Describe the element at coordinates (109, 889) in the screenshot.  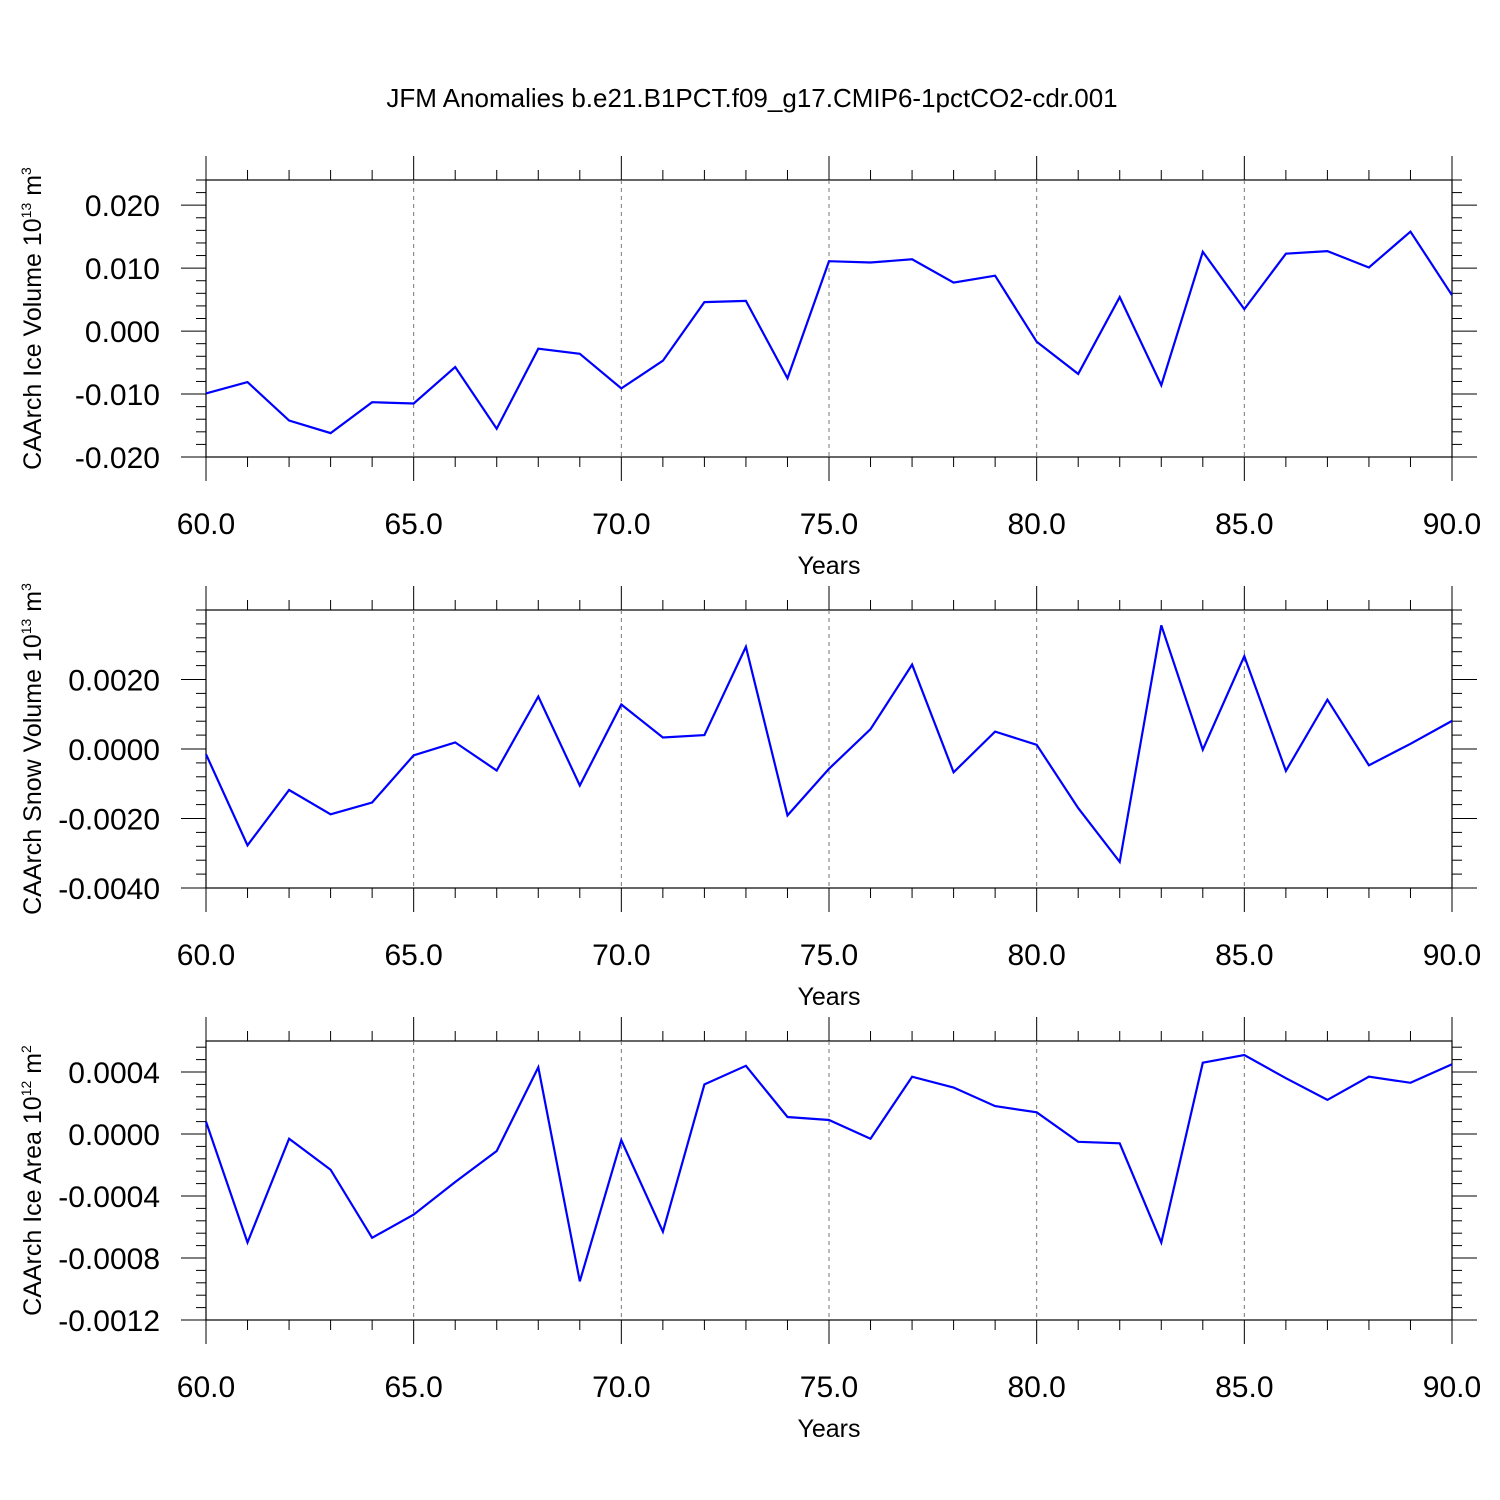
I see `y-tick-label: -0.0040` at that location.